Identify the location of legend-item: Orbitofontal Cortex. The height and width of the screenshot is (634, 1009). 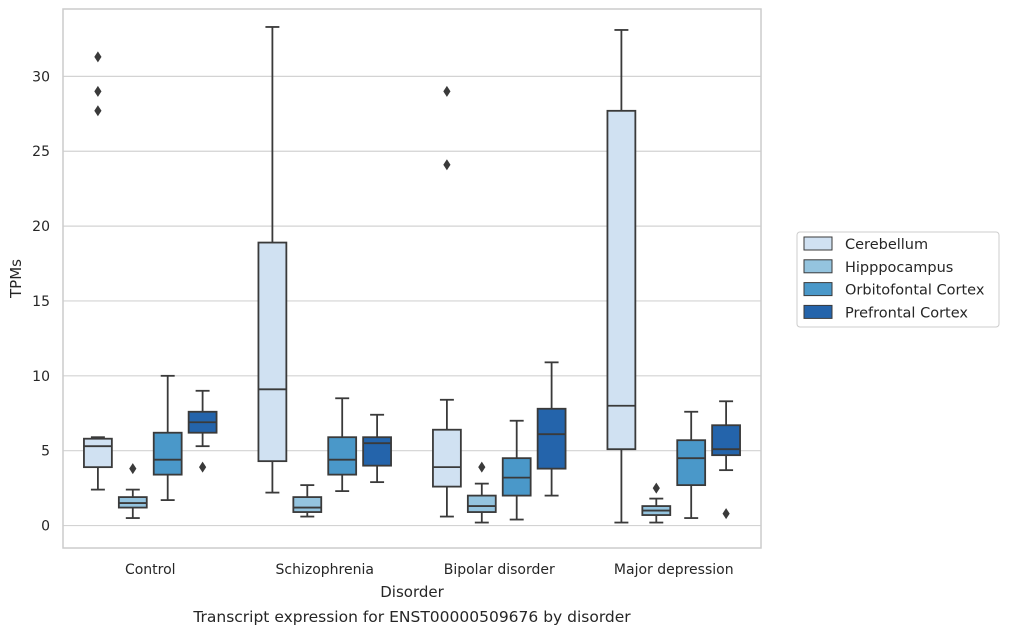
(894, 290).